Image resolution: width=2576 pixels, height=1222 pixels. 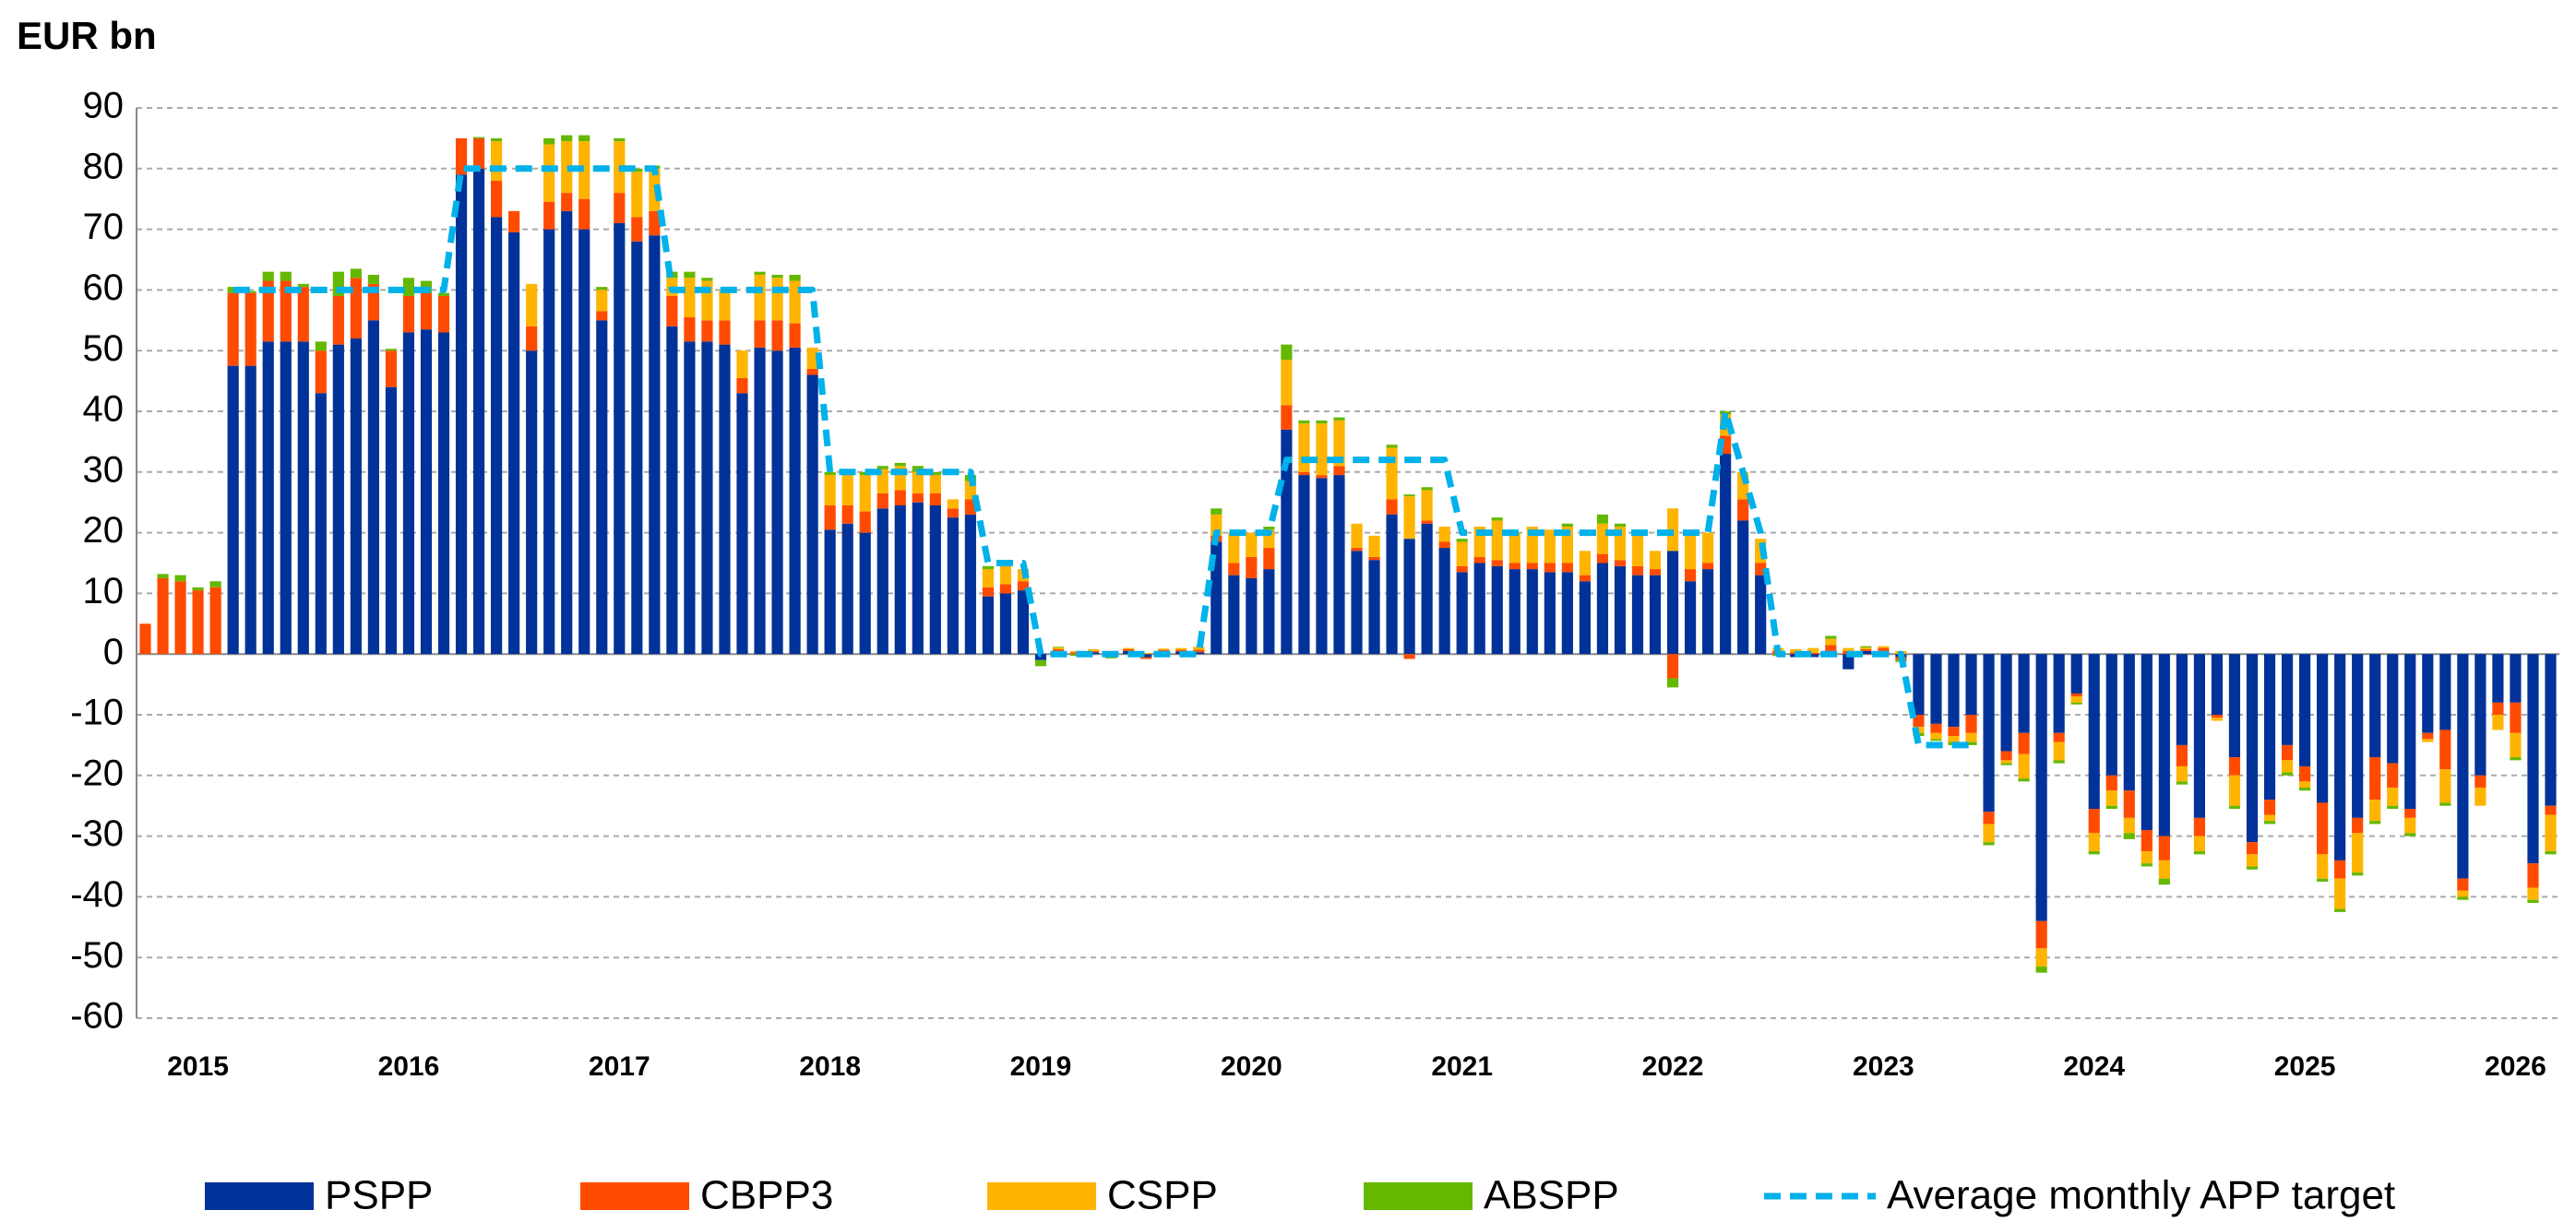 I want to click on legend-label: PSPP, so click(x=379, y=1195).